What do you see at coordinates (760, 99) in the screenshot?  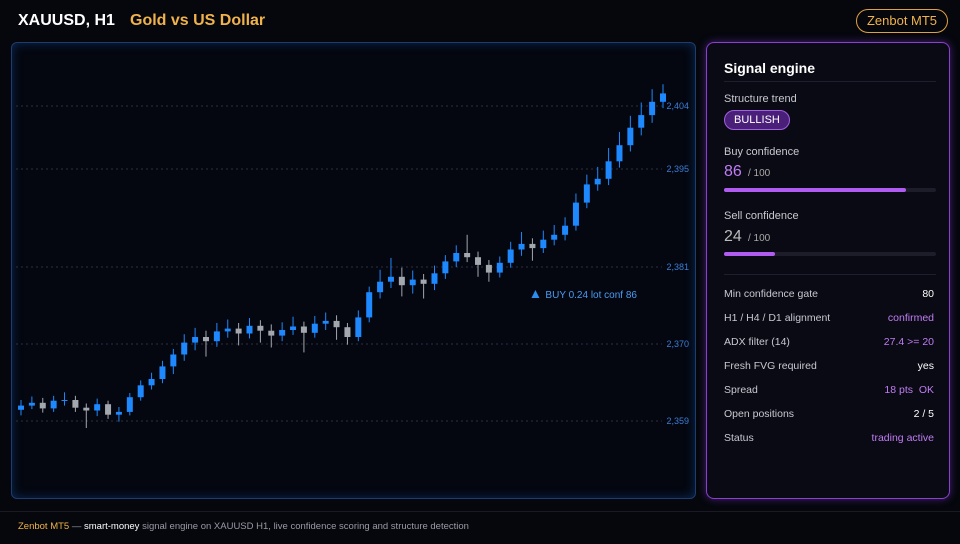 I see `trend-label: Structure trend` at bounding box center [760, 99].